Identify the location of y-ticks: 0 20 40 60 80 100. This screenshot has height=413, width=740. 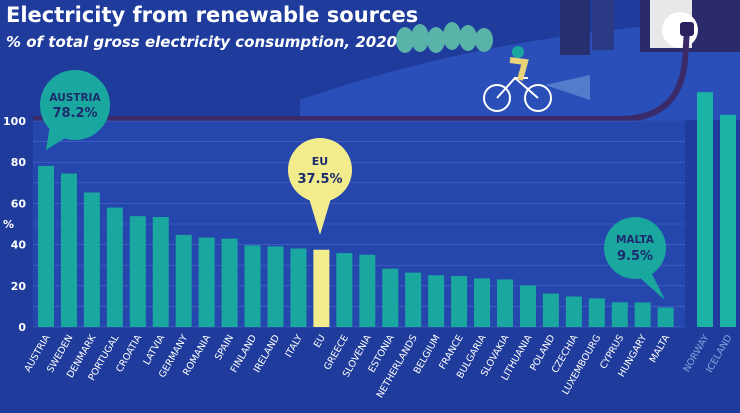
(14, 224).